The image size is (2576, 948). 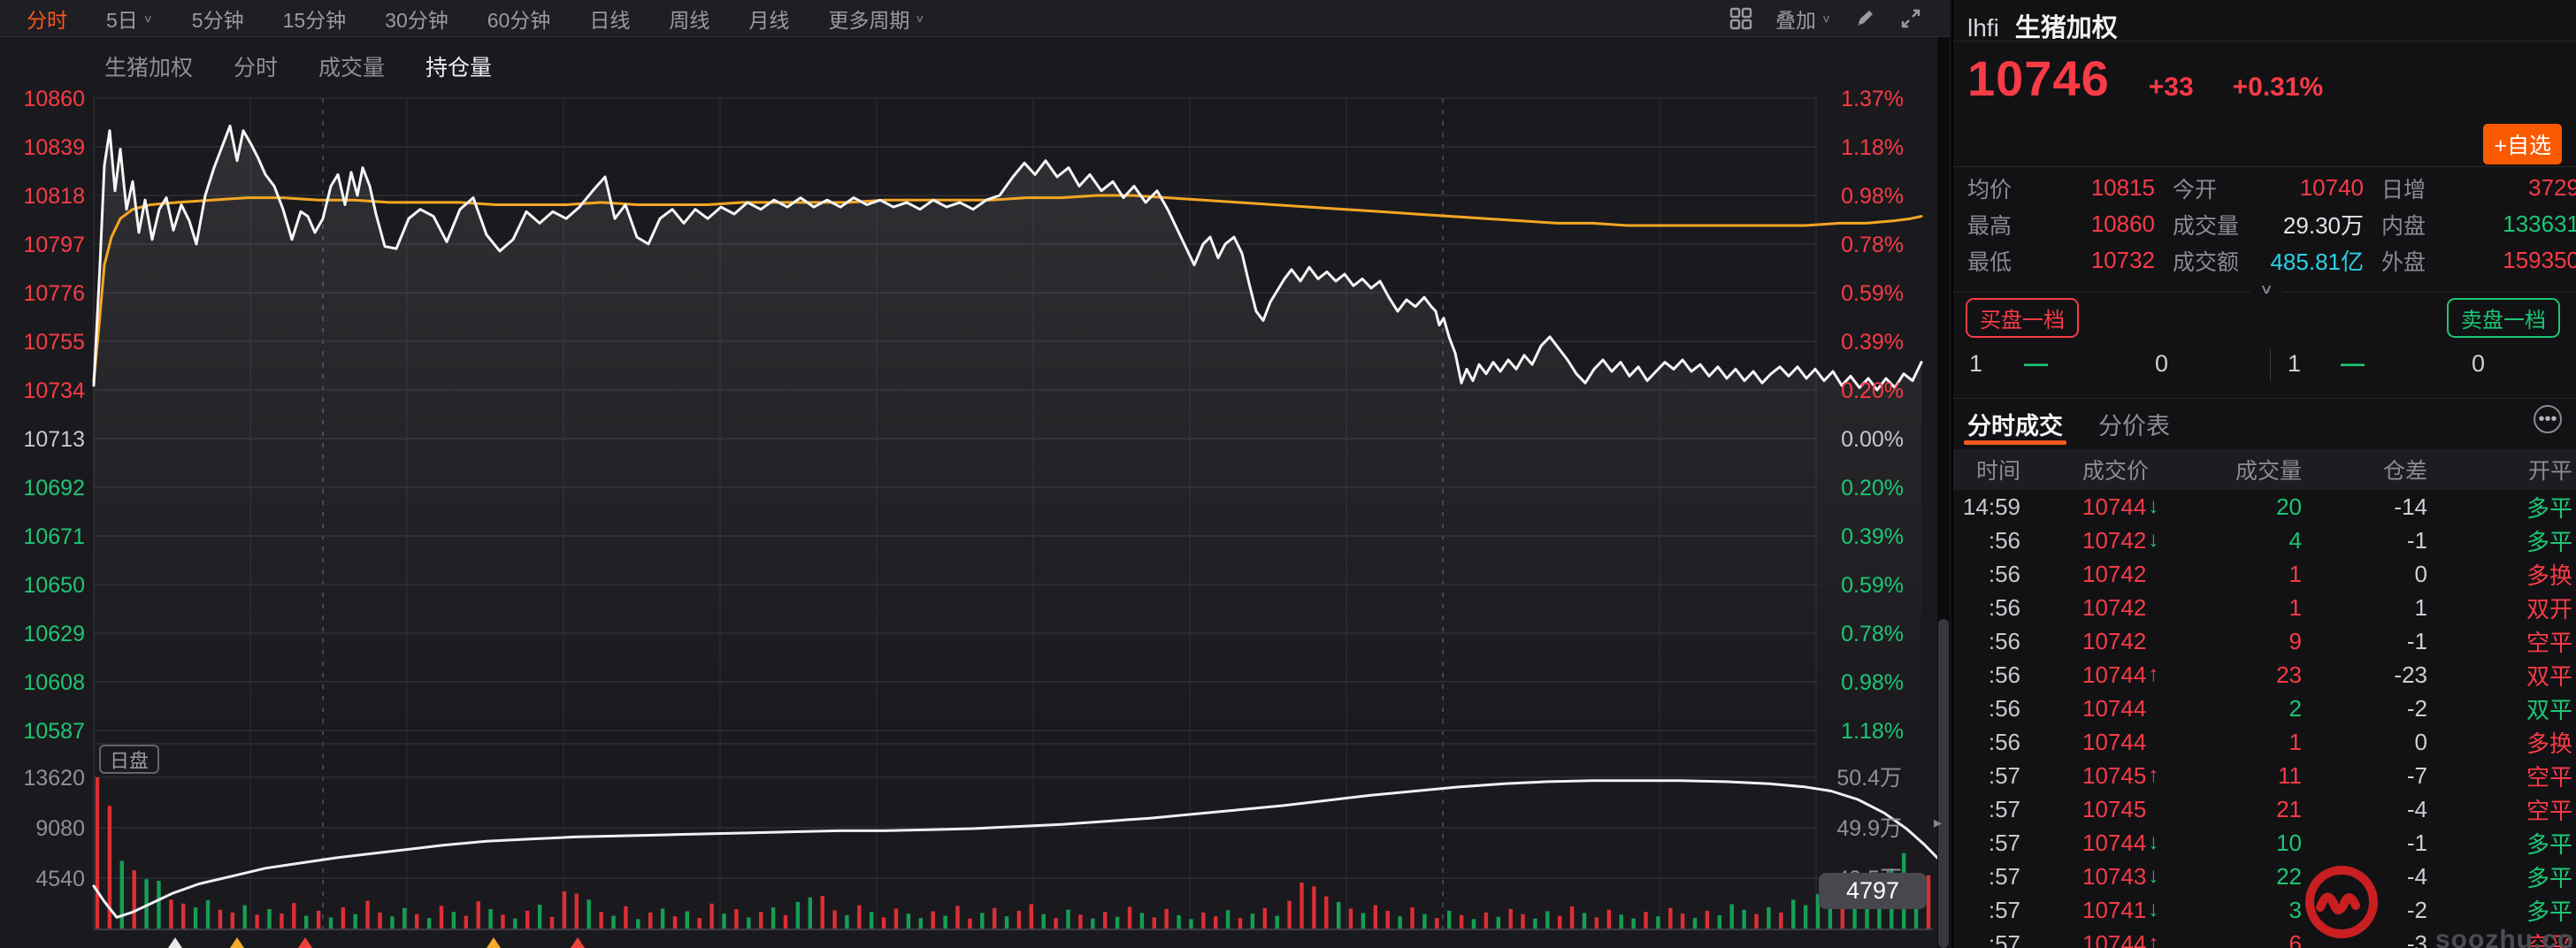 What do you see at coordinates (2153, 939) in the screenshot?
I see `arrow-up-icon: ↑` at bounding box center [2153, 939].